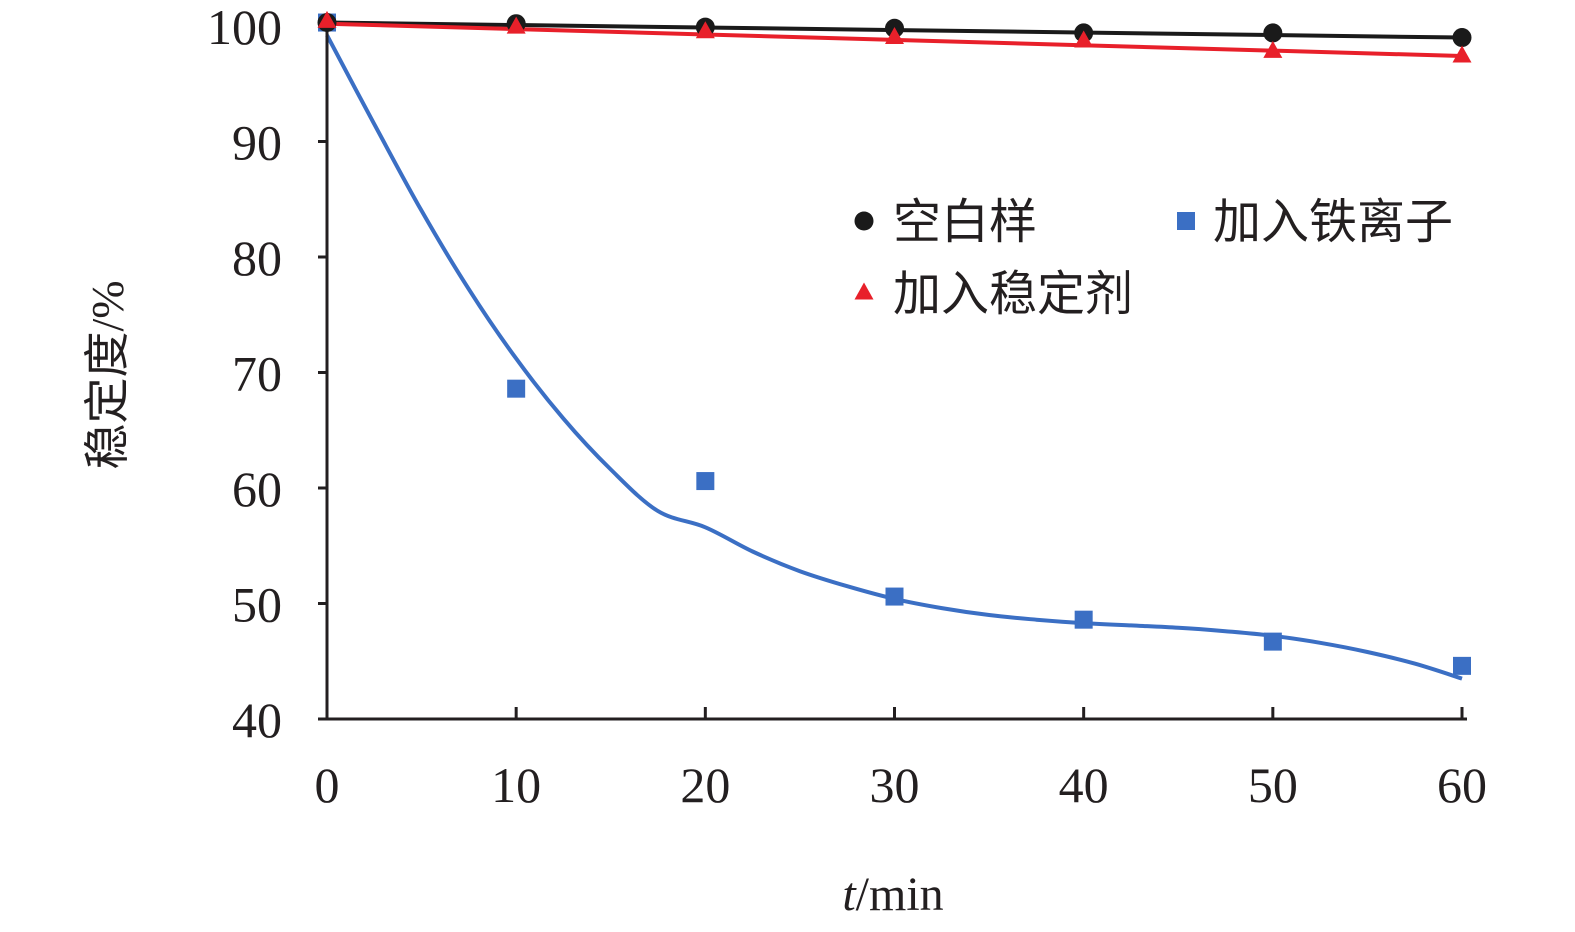 This screenshot has width=1575, height=932. What do you see at coordinates (257, 143) in the screenshot?
I see `y-tick-label: 90` at bounding box center [257, 143].